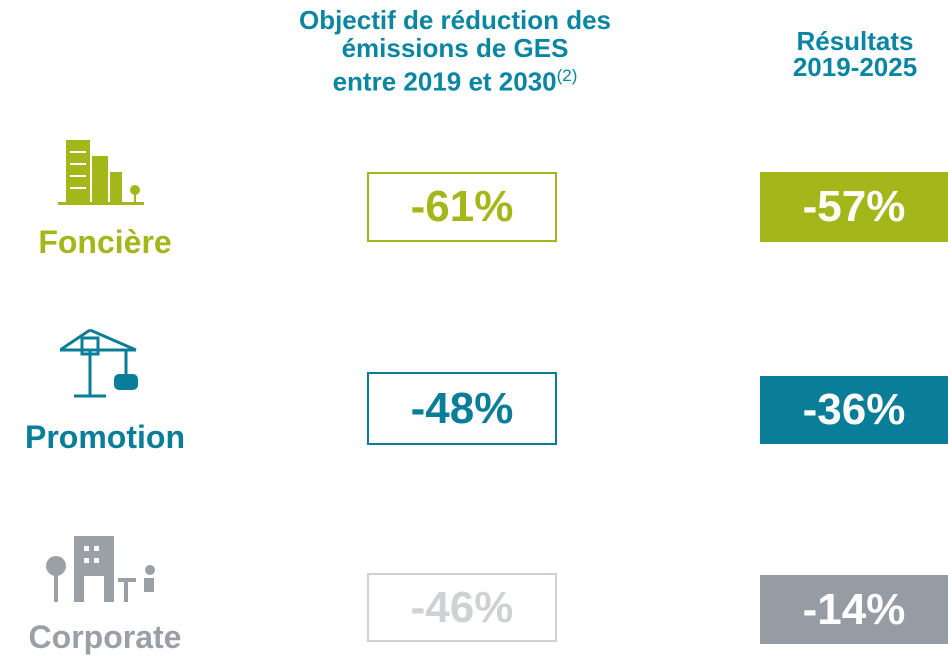 The width and height of the screenshot is (948, 660). Describe the element at coordinates (567, 75) in the screenshot. I see `footnote: (2)` at that location.